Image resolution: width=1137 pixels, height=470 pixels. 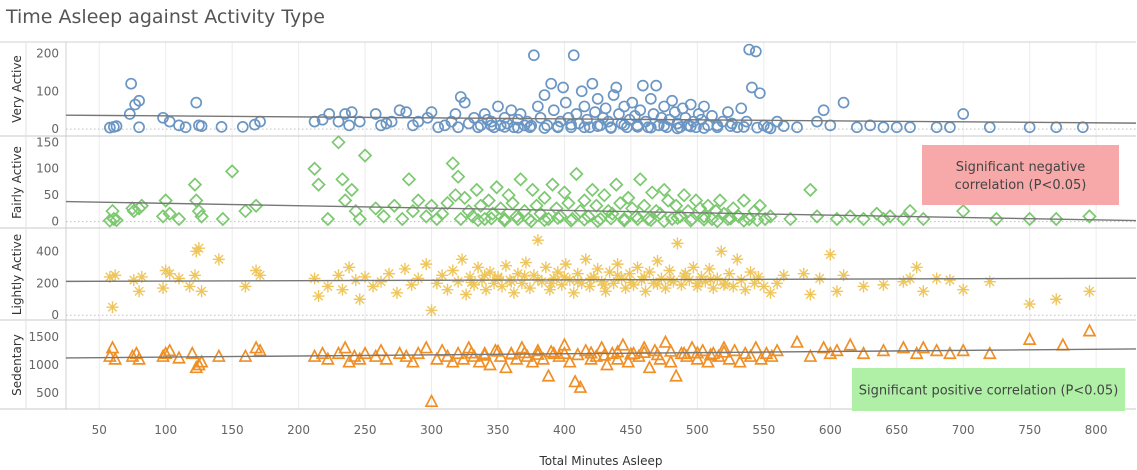 What do you see at coordinates (1021, 185) in the screenshot?
I see `annotation-text: correlation (P<0.05)` at bounding box center [1021, 185].